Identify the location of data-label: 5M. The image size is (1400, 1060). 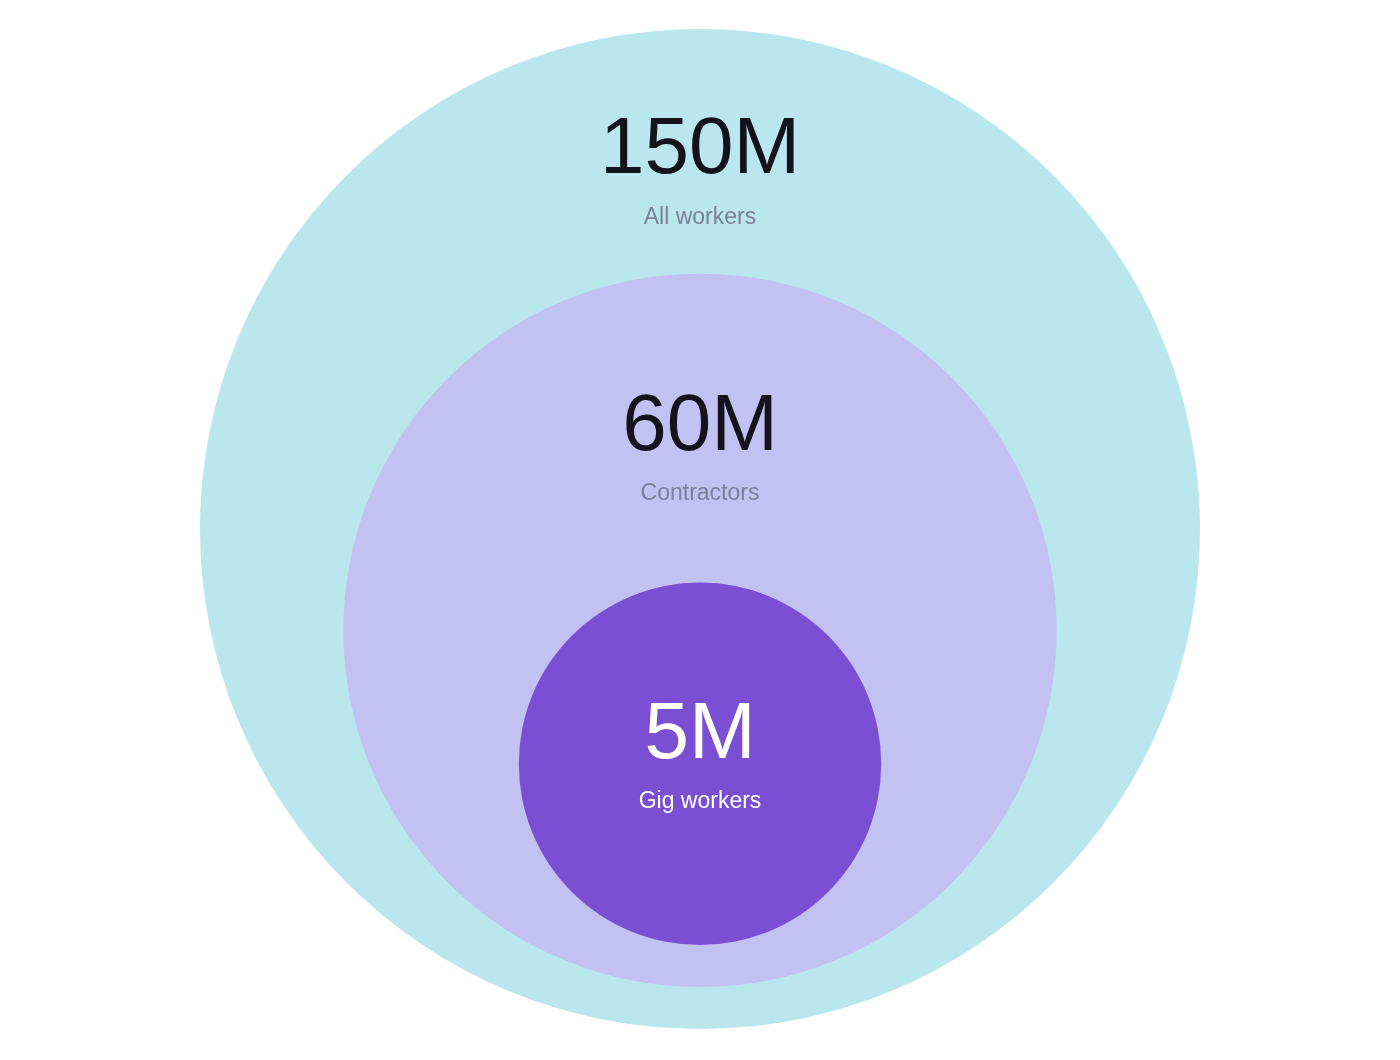
(700, 730).